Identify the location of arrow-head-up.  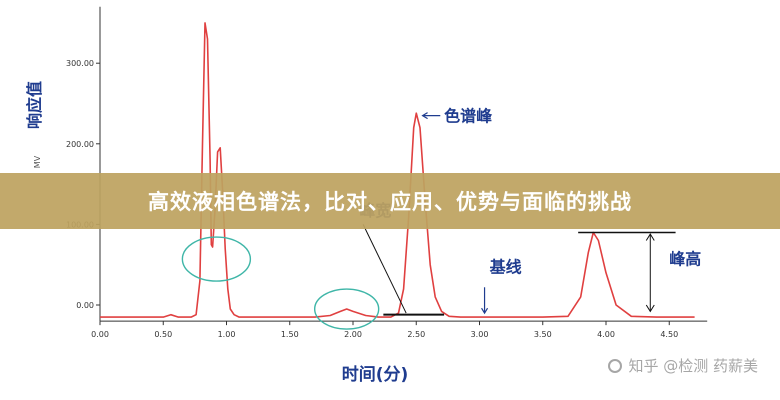
(650, 237).